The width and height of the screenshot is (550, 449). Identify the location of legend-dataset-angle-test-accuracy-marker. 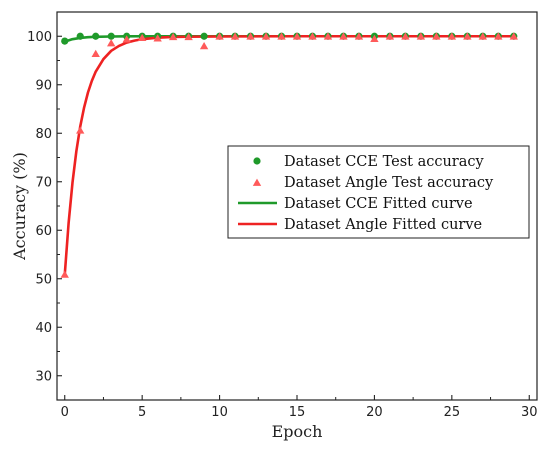
(257, 182).